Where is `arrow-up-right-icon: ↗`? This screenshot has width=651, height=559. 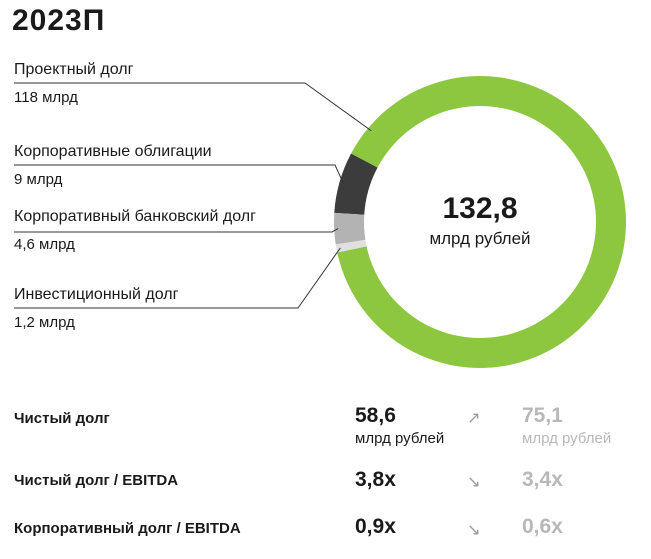 arrow-up-right-icon: ↗ is located at coordinates (474, 418).